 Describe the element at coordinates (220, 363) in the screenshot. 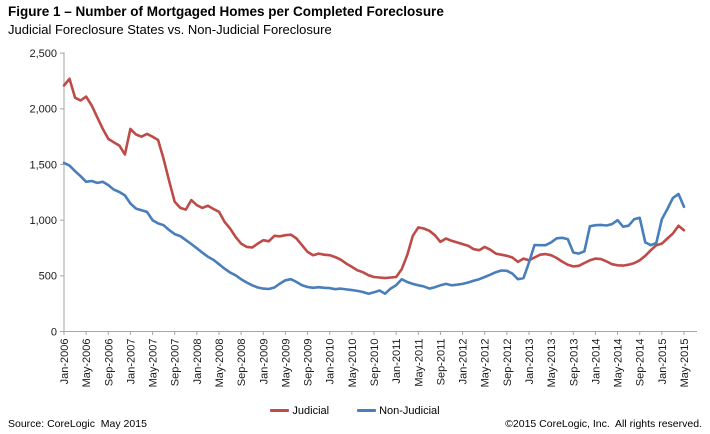

I see `x-tick-label: May-2008` at that location.